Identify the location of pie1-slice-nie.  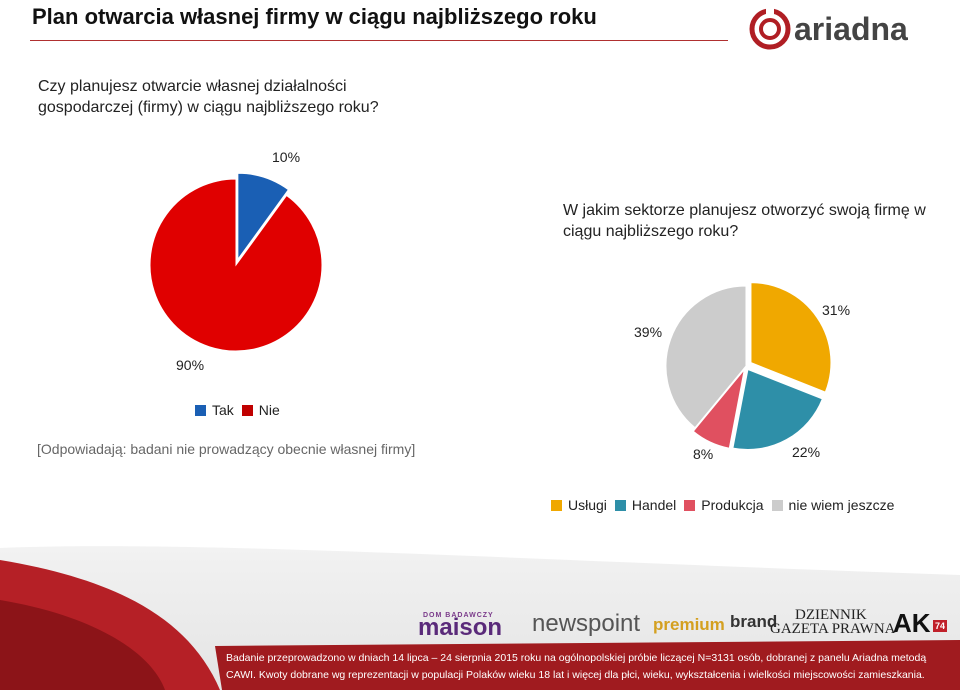
(236, 265).